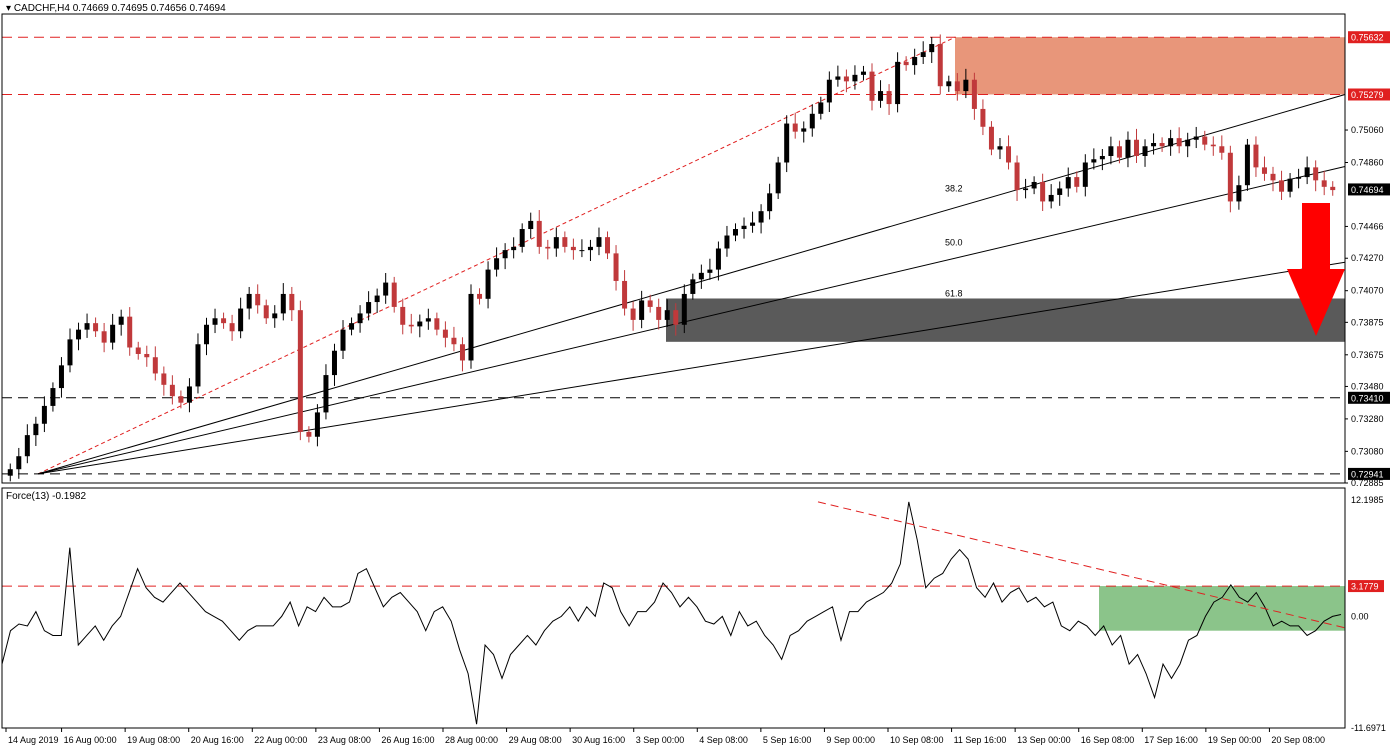 The image size is (1392, 751). Describe the element at coordinates (1366, 586) in the screenshot. I see `force-tag` at that location.